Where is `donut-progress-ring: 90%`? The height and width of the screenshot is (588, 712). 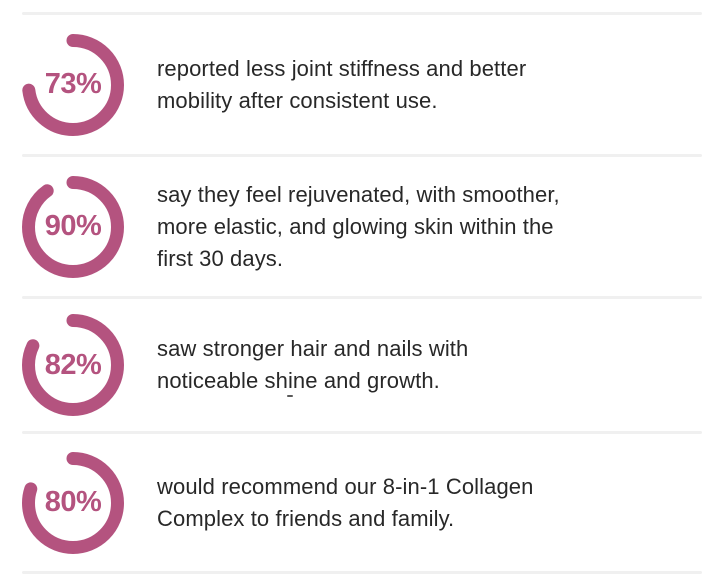
donut-progress-ring: 90% is located at coordinates (73, 226).